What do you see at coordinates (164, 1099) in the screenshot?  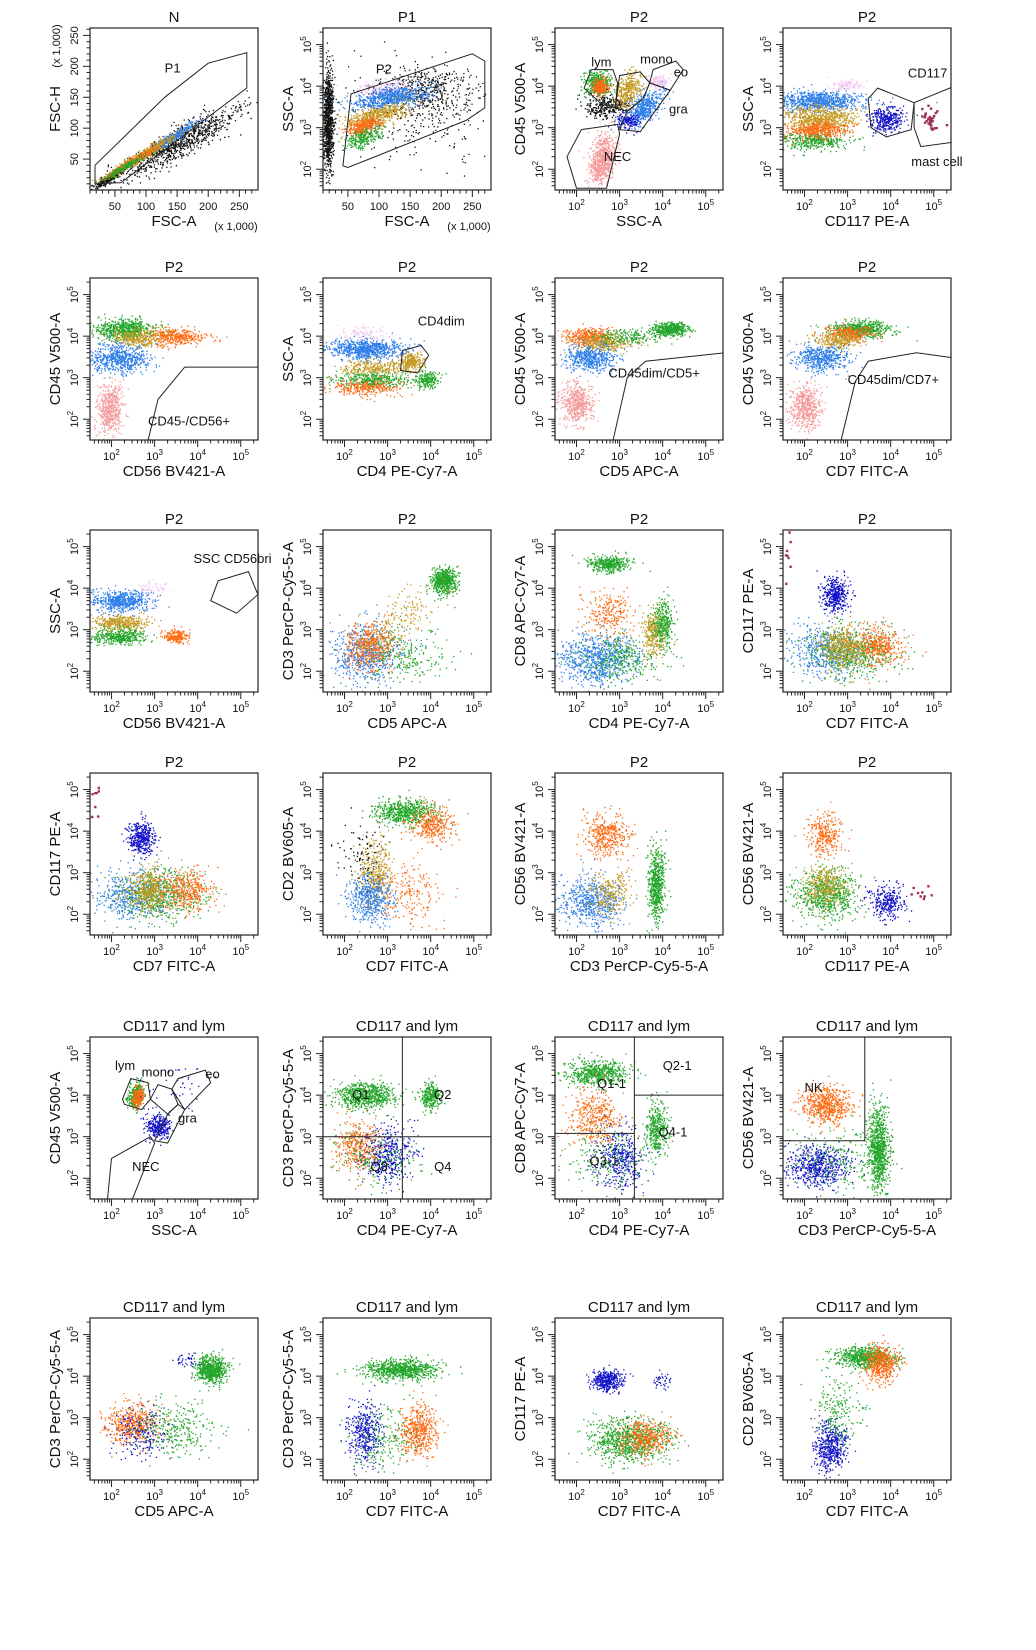 I see `gate-mono` at bounding box center [164, 1099].